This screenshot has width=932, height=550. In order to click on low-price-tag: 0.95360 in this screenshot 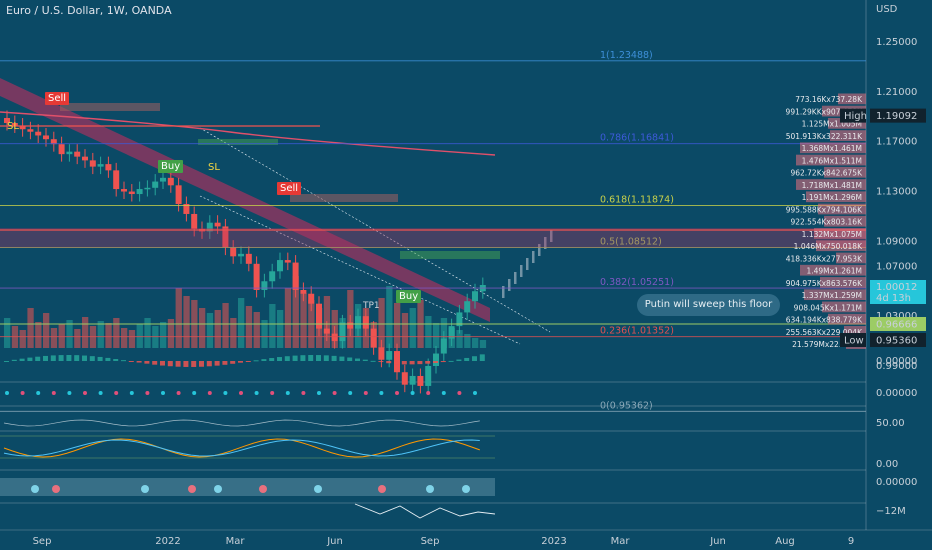, I will do `click(896, 341)`.